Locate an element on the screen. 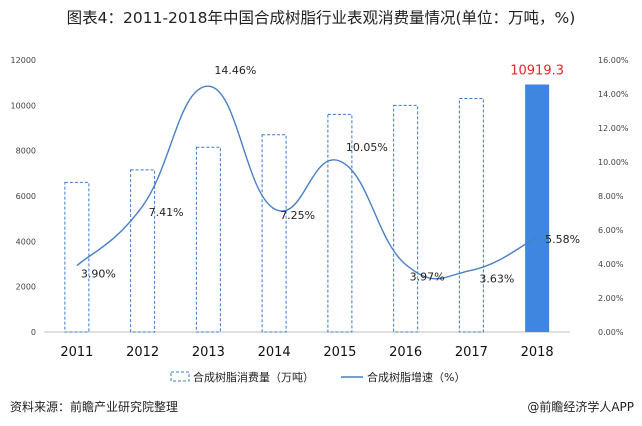 The height and width of the screenshot is (426, 642). source-note: 资料来源：前瞻产业研究院整理 is located at coordinates (94, 407).